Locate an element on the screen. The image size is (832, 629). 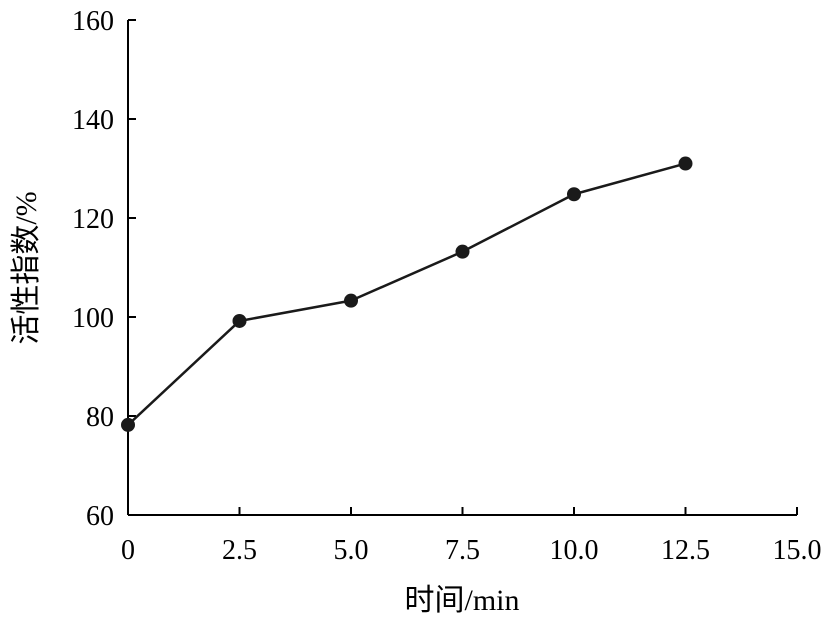
y-tick-label: 60 is located at coordinates (100, 516).